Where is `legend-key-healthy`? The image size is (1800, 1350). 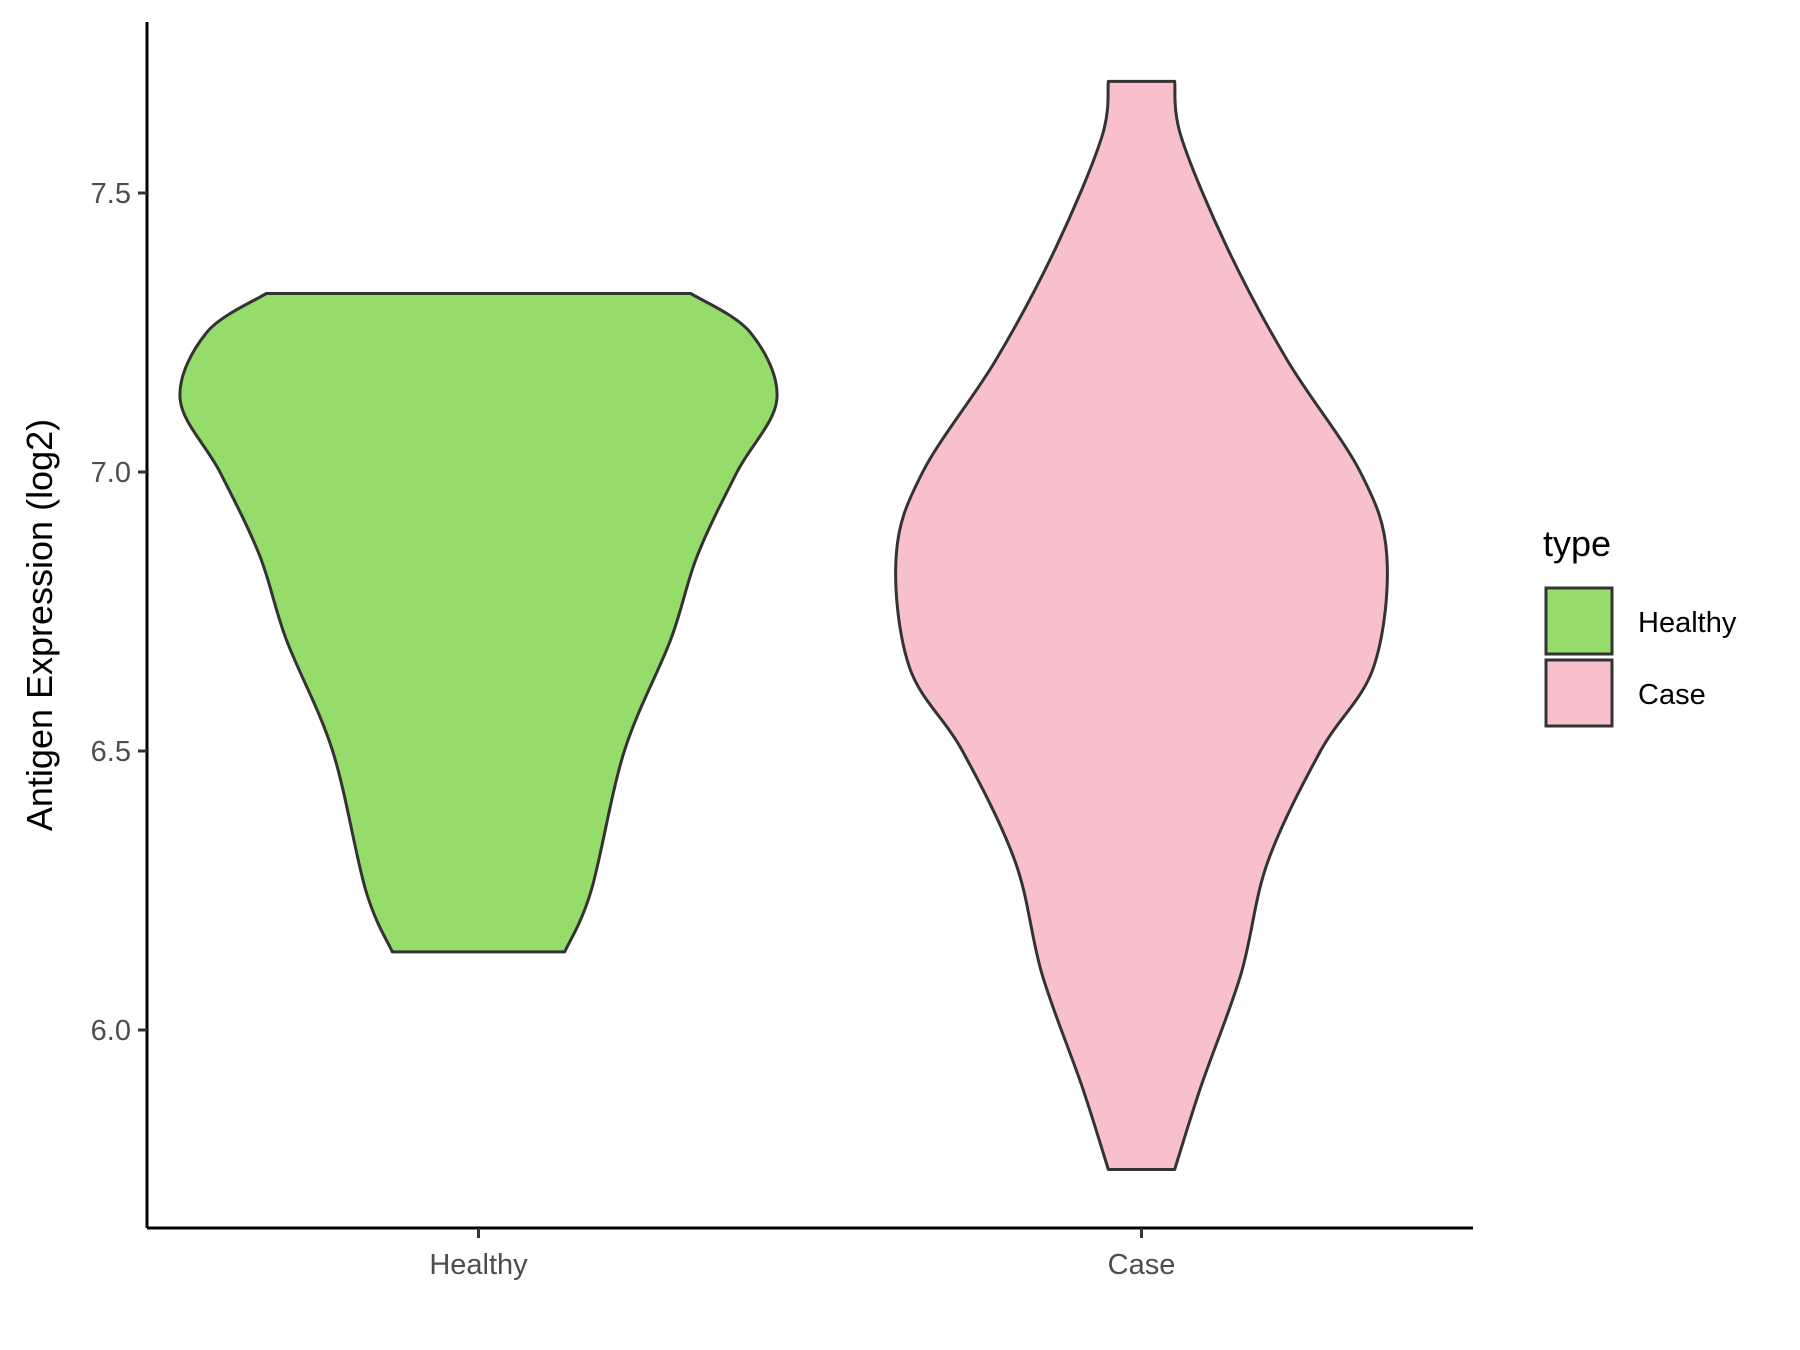 legend-key-healthy is located at coordinates (1579, 621).